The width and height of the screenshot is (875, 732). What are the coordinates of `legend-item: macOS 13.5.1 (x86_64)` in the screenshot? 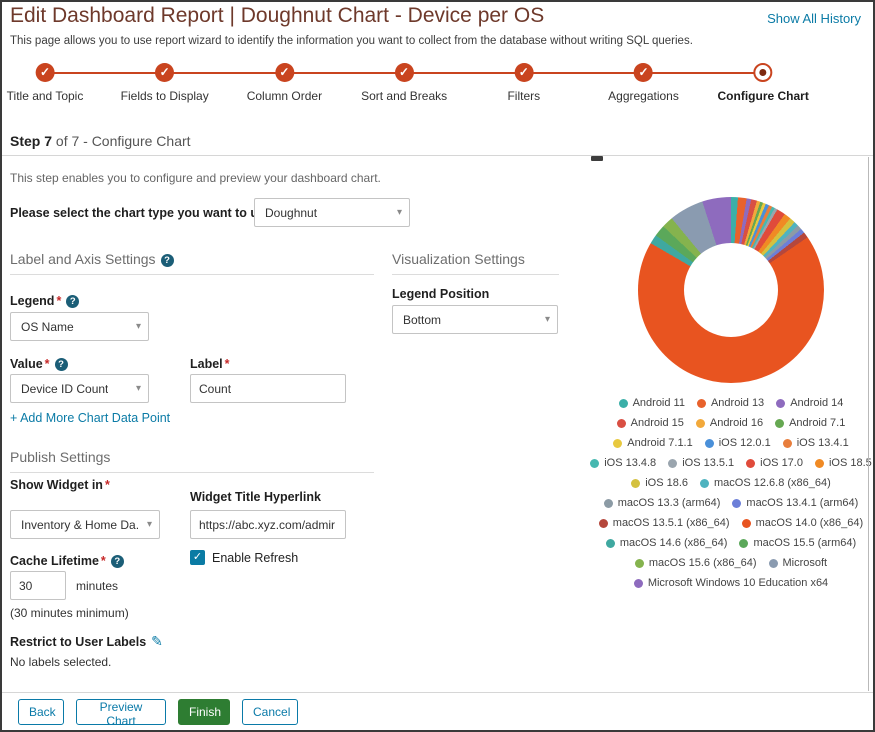 It's located at (664, 523).